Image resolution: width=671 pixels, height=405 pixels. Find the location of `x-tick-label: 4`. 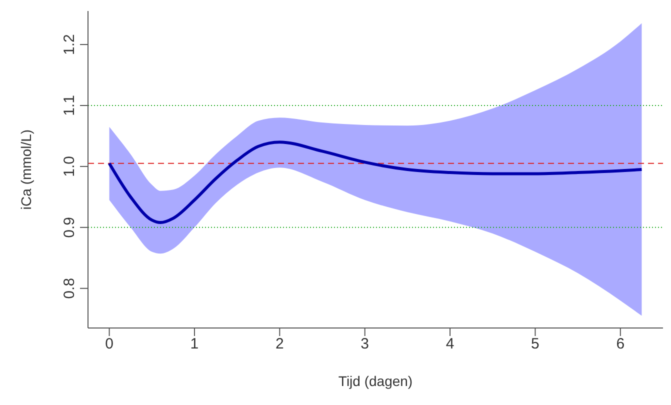

x-tick-label: 4 is located at coordinates (450, 344).